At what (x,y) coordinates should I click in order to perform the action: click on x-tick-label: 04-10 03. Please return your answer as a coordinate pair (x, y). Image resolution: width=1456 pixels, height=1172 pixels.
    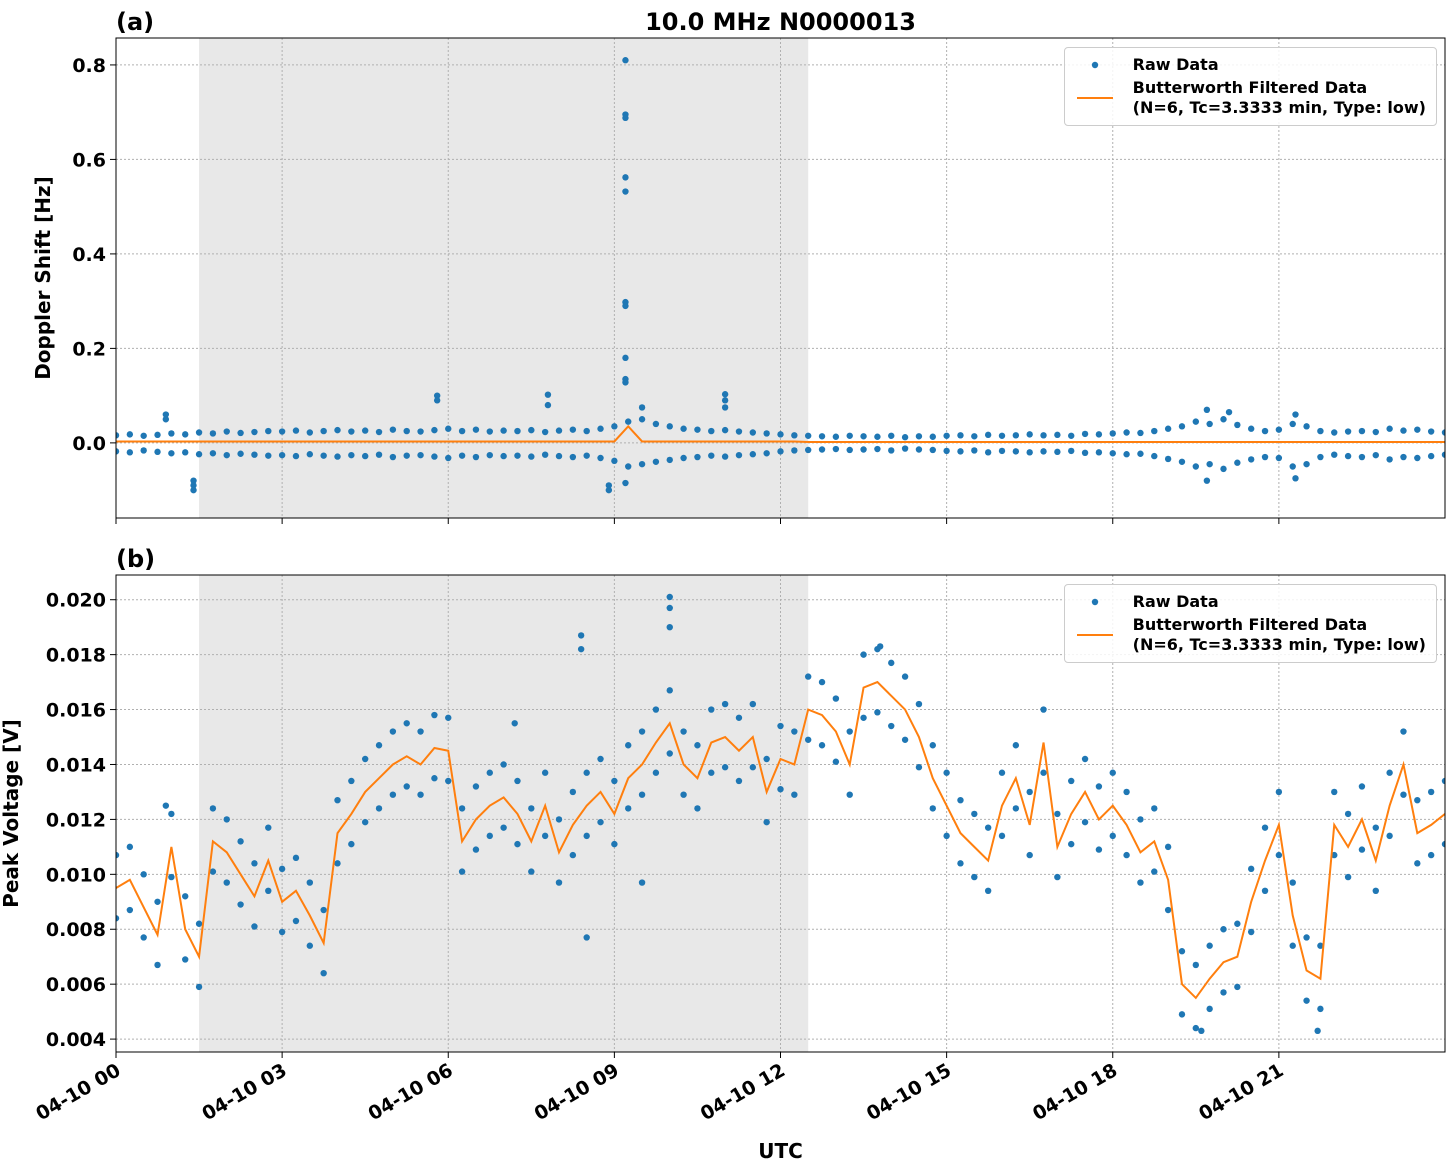
    Looking at the image, I should click on (244, 1092).